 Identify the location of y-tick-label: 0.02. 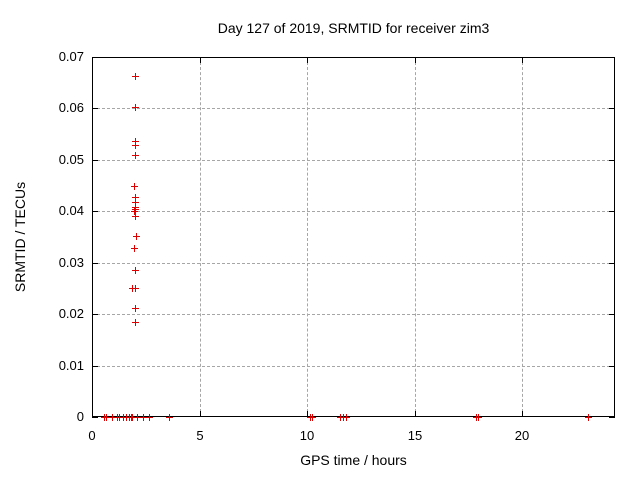
(71, 313).